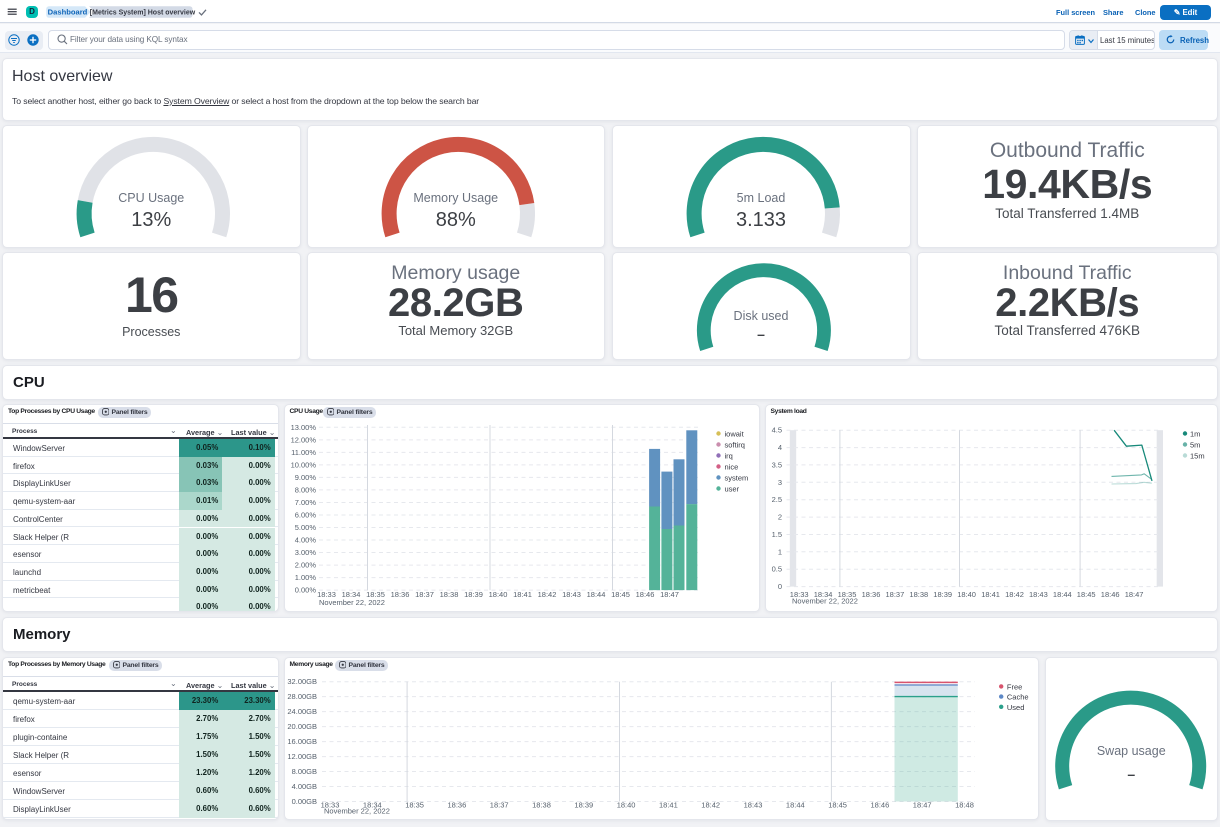 The width and height of the screenshot is (1220, 827). Describe the element at coordinates (305, 489) in the screenshot. I see `svg-text: 8.00%` at that location.